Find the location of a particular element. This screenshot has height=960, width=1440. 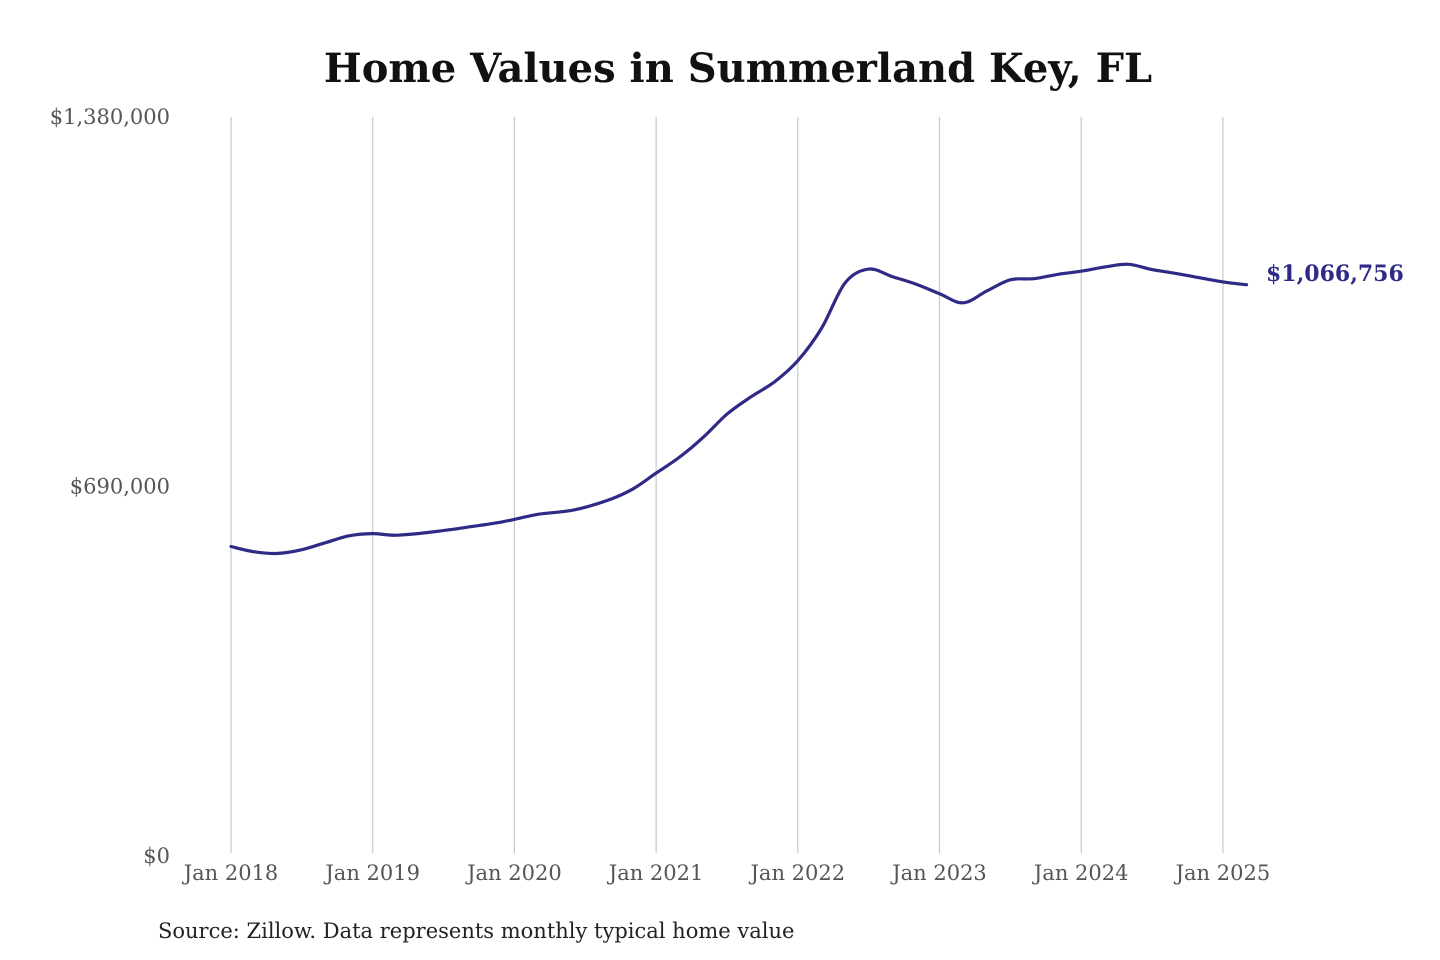

x-tick-label: Jan 2022 is located at coordinates (797, 873).